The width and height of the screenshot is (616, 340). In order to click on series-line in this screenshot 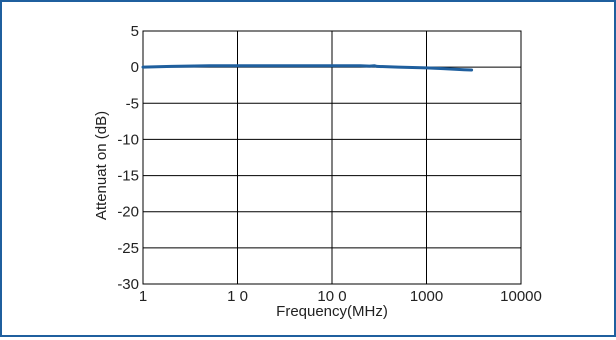, I will do `click(307, 68)`.